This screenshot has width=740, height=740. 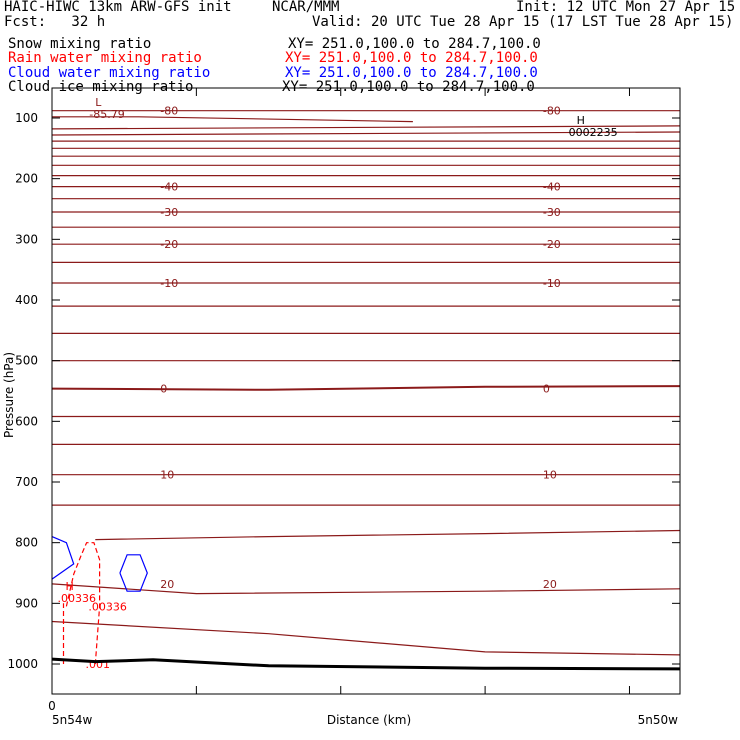 I want to click on header-fcst: Fcst: 32 h, so click(x=55, y=22).